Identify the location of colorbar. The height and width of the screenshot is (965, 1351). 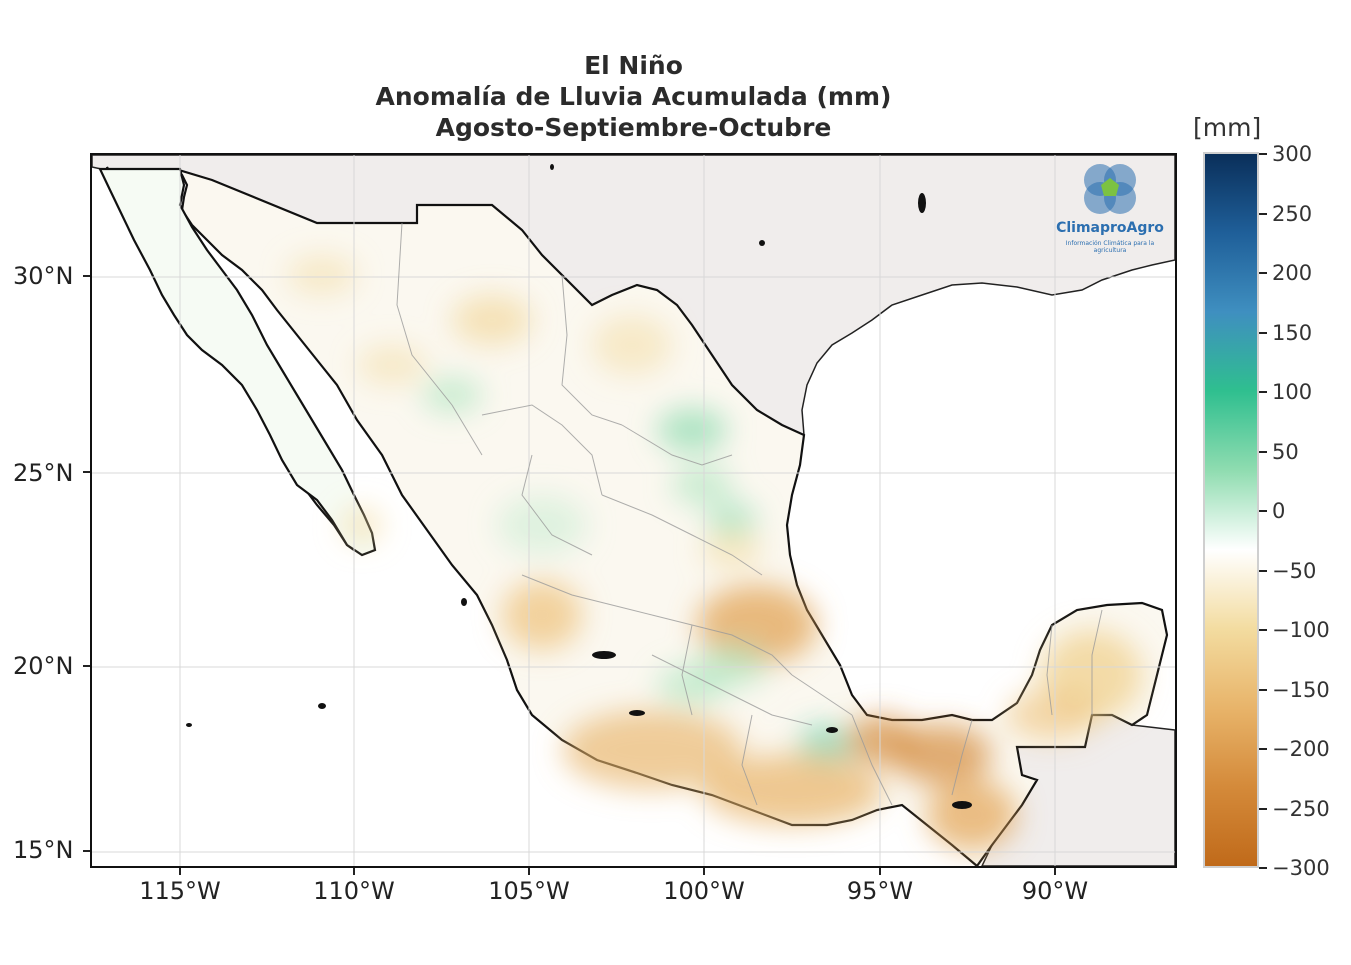
(1231, 510).